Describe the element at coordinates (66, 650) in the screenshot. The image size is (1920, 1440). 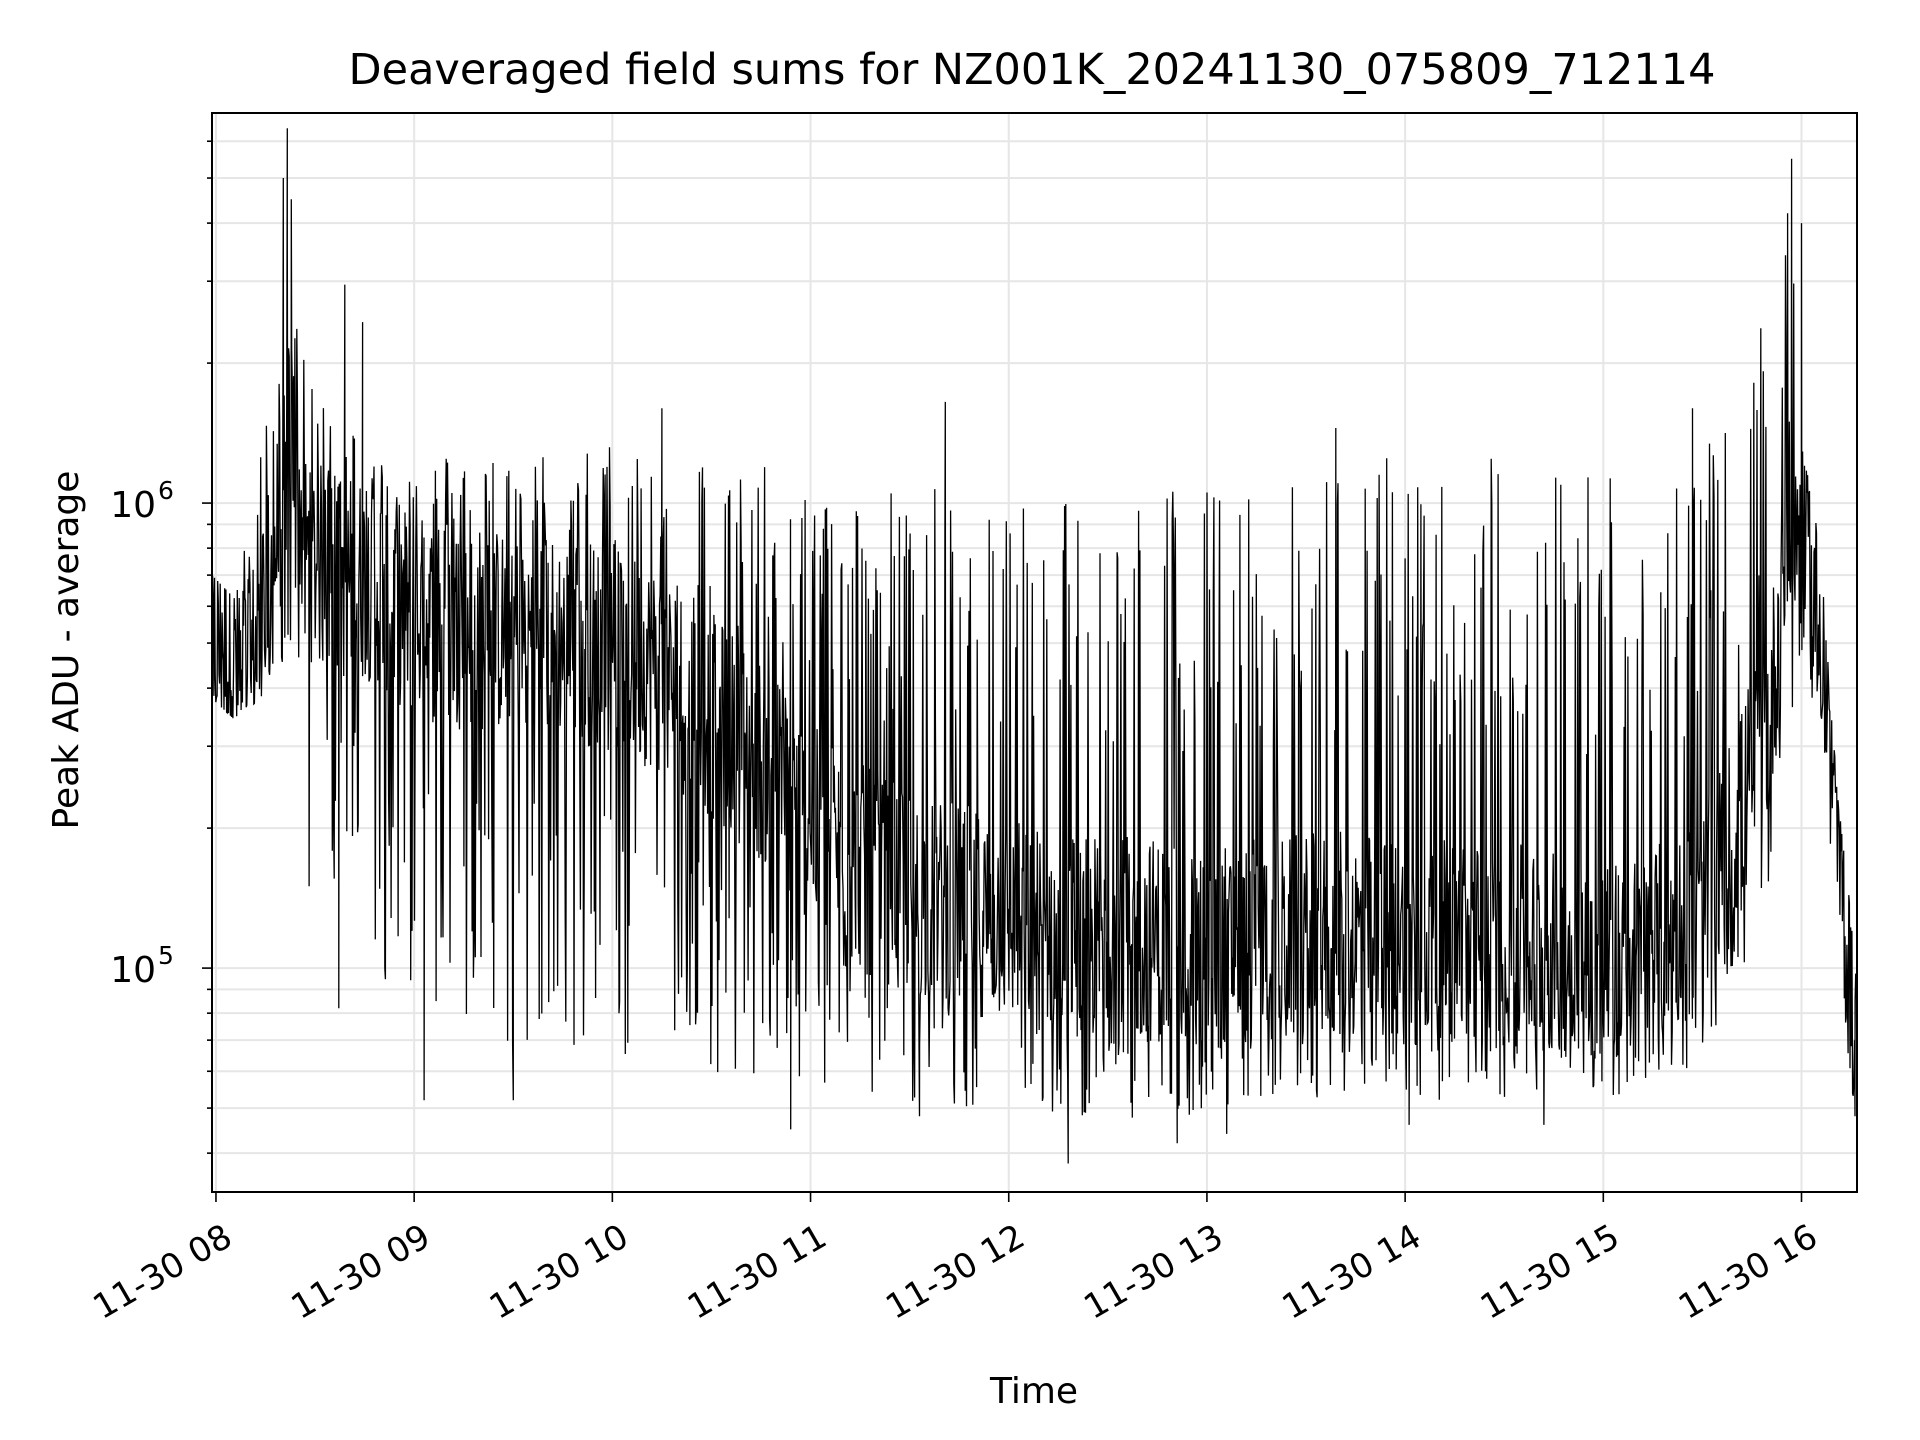
I see `y-axis-label: Peak ADU - average` at that location.